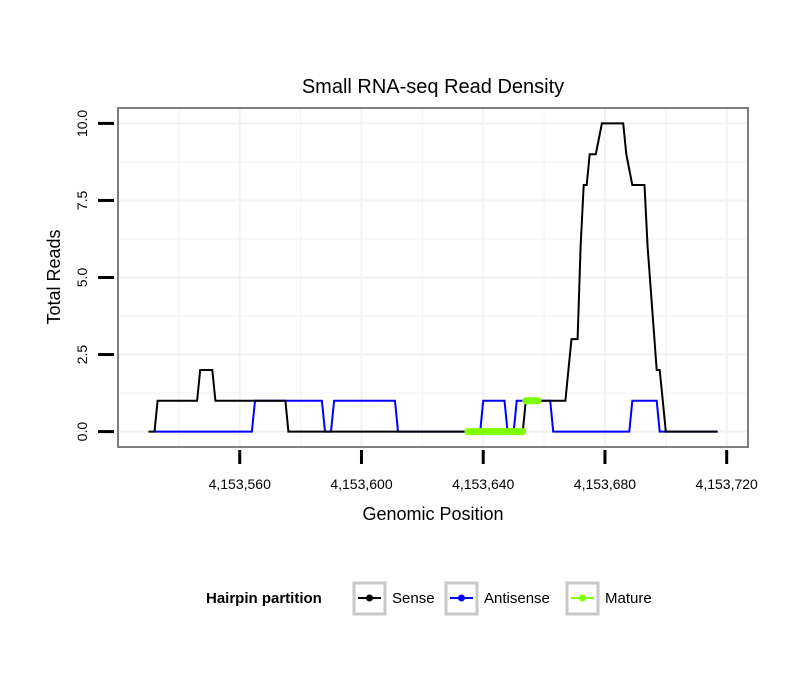 The height and width of the screenshot is (690, 810). What do you see at coordinates (264, 598) in the screenshot?
I see `legend-title: Hairpin partition` at bounding box center [264, 598].